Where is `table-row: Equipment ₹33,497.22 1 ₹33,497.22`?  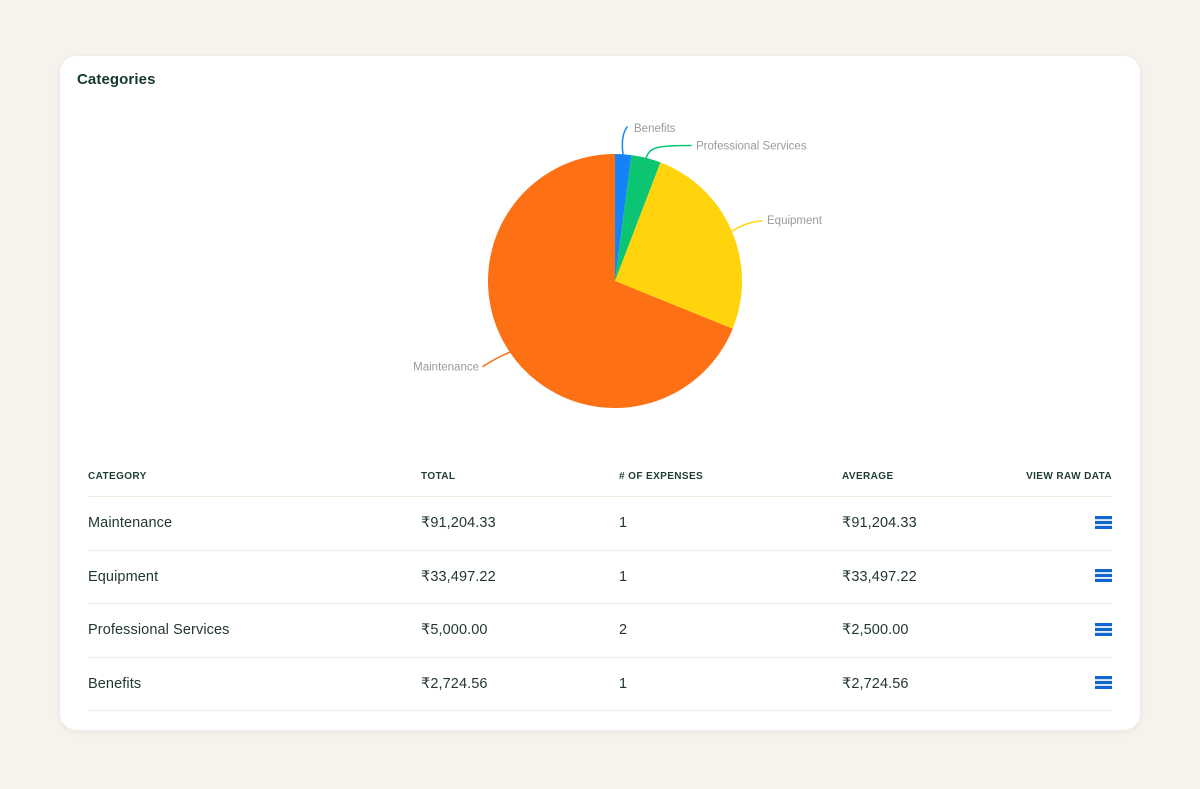 table-row: Equipment ₹33,497.22 1 ₹33,497.22 is located at coordinates (600, 577).